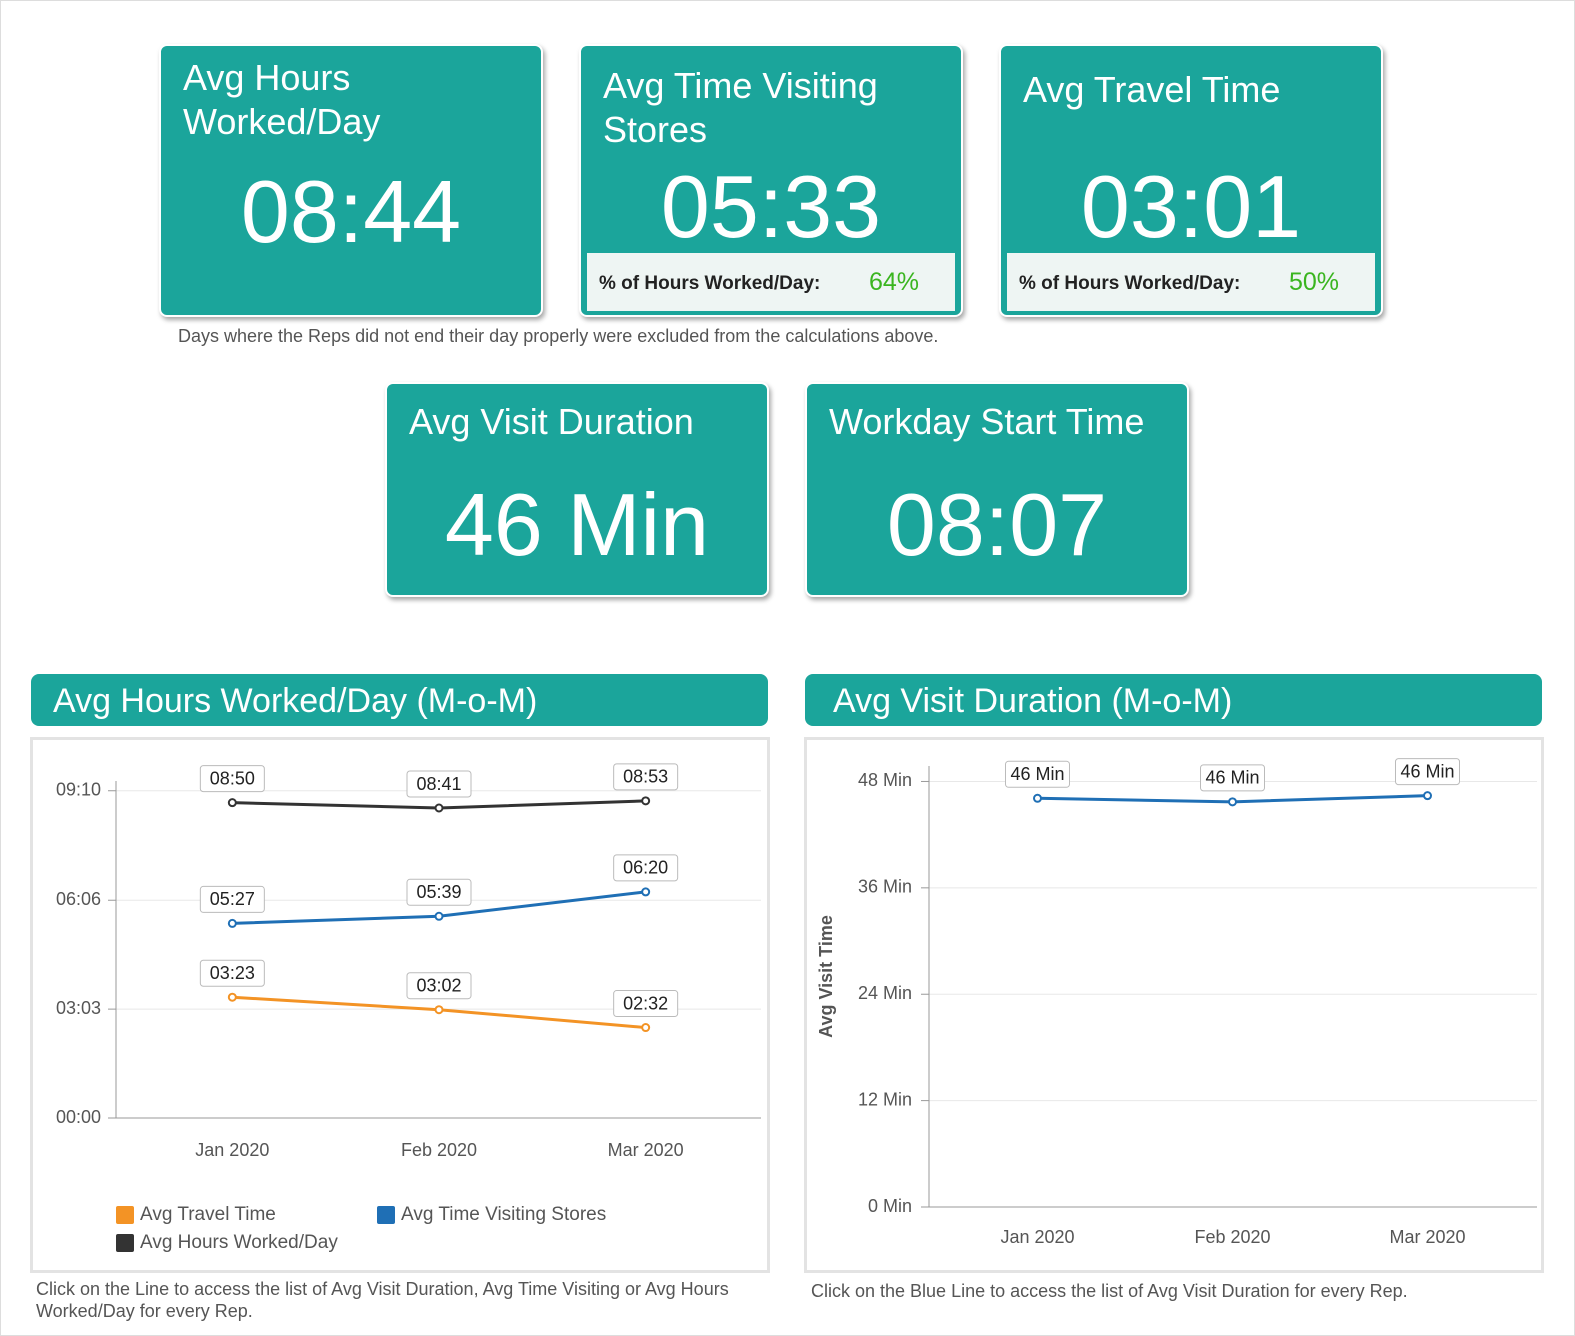 This screenshot has width=1575, height=1336. What do you see at coordinates (885, 780) in the screenshot?
I see `y-tick-label: 48 Min` at bounding box center [885, 780].